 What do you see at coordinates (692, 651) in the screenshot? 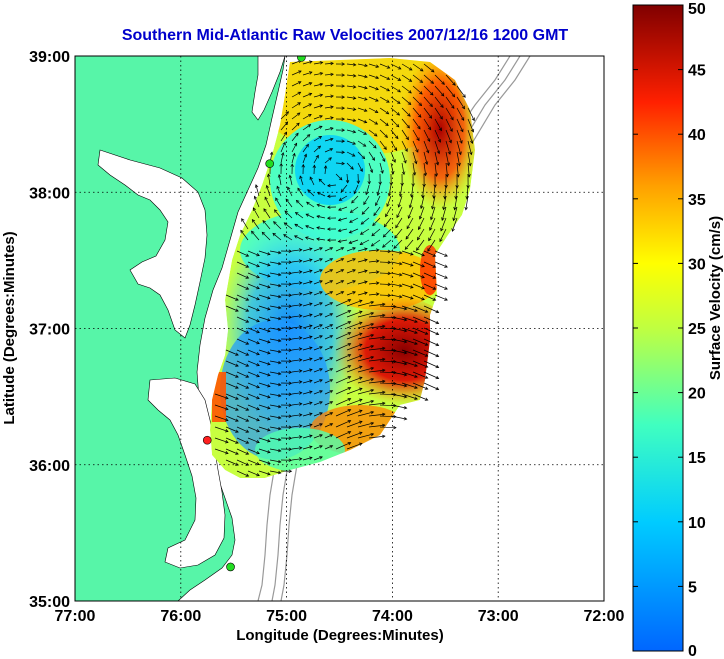
I see `colorbar-tick-label: 0` at bounding box center [692, 651].